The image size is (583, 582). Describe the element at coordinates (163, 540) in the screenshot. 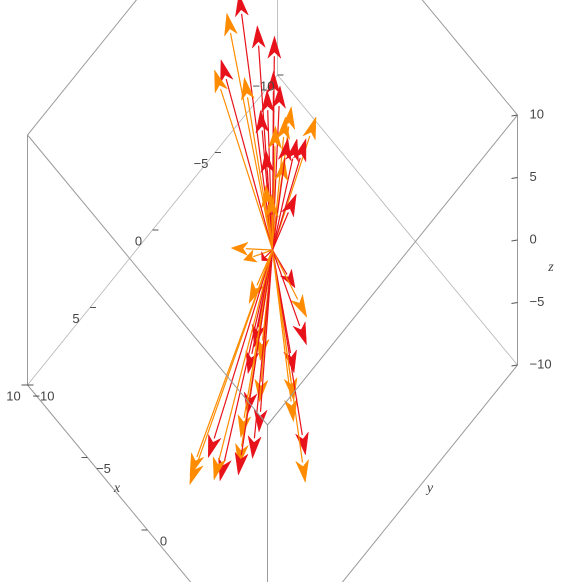

I see `y-tick-label-2: 0` at that location.